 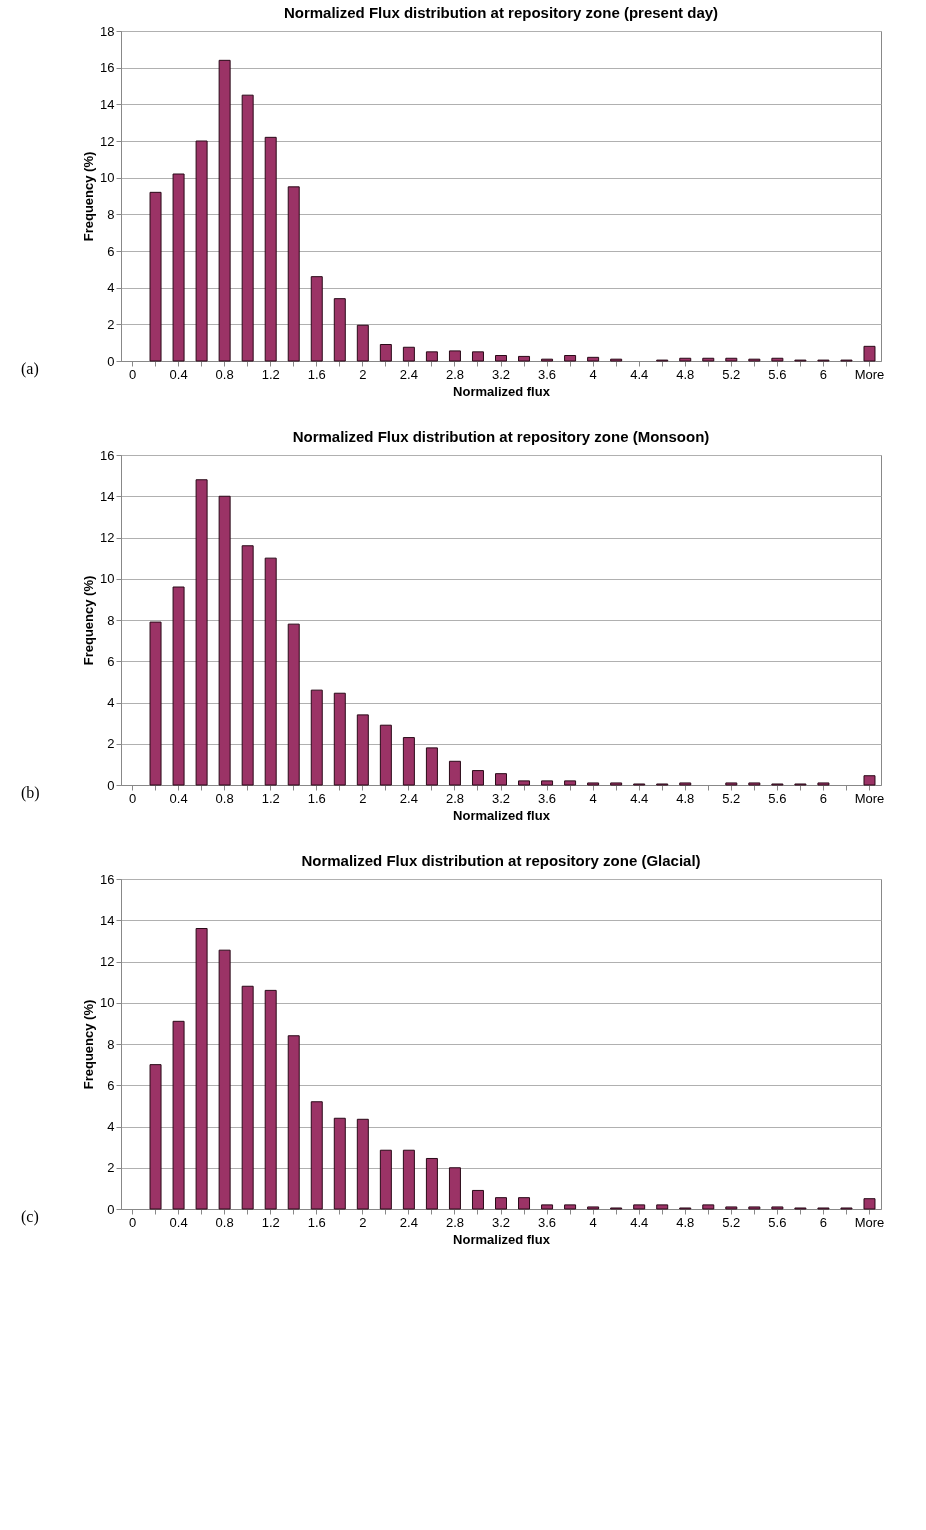 What do you see at coordinates (454, 798) in the screenshot?
I see `x-tick-label: 2.8` at bounding box center [454, 798].